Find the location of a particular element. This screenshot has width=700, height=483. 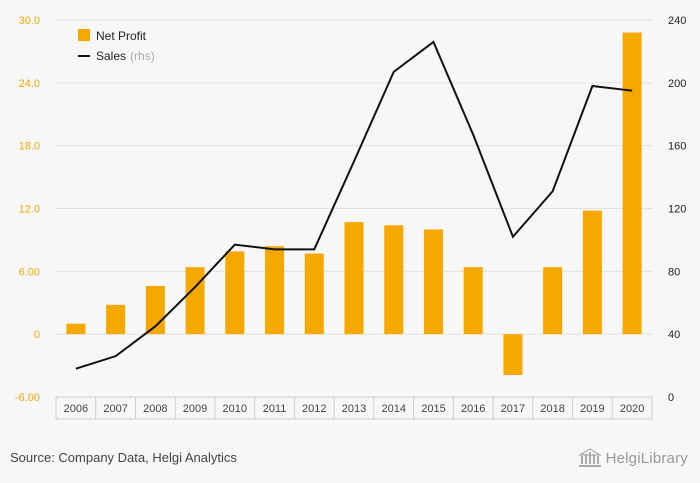

right-tick-label: 120 is located at coordinates (677, 210).